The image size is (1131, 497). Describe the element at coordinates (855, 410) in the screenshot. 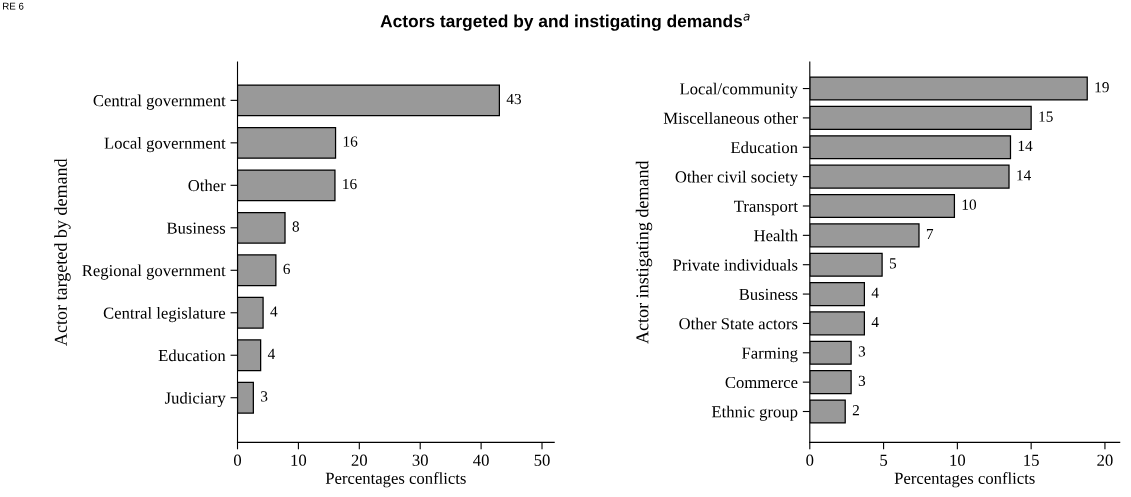

I see `data-label: 2` at that location.